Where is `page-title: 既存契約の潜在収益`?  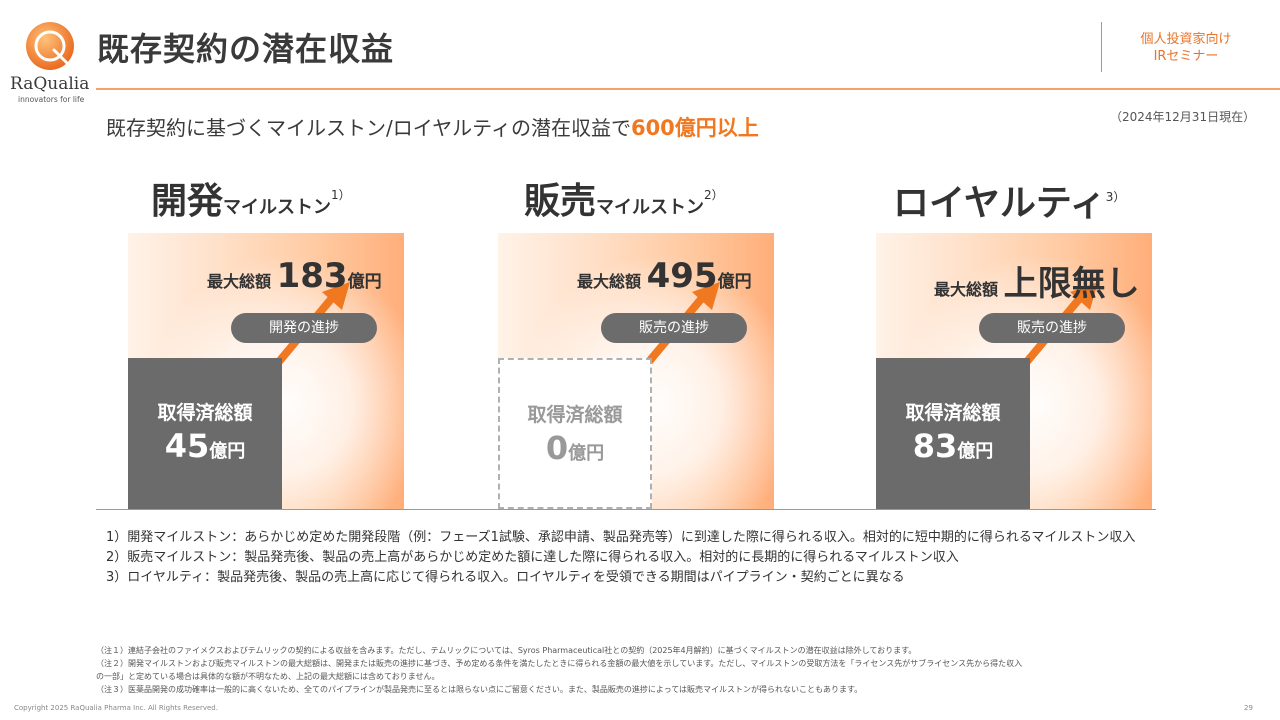 page-title: 既存契約の潜在収益 is located at coordinates (246, 49).